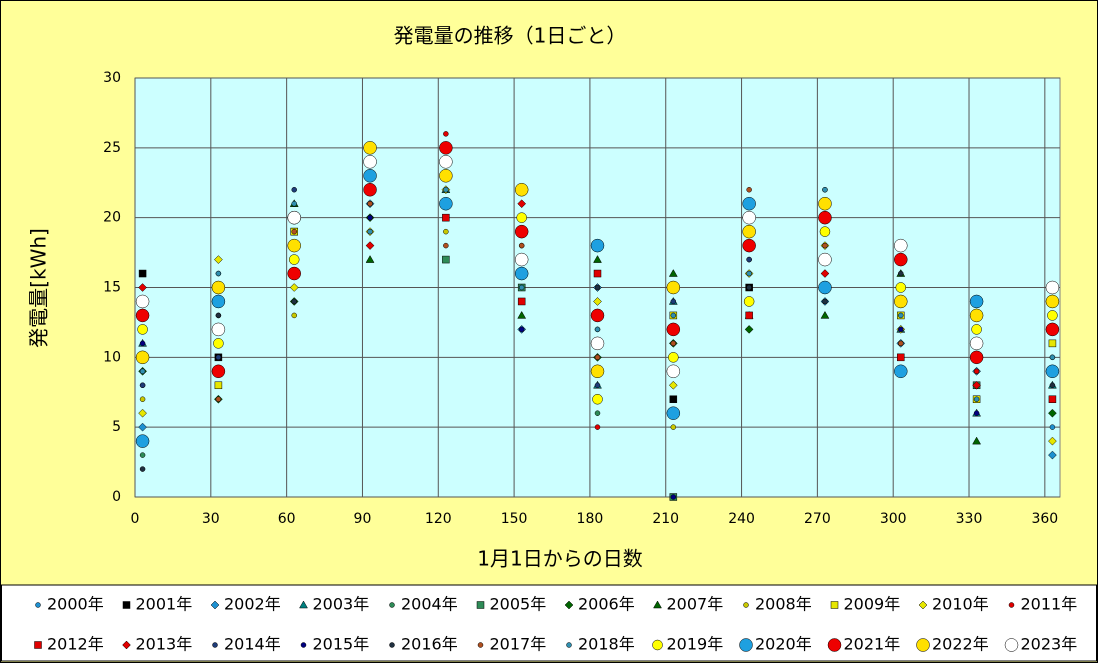  What do you see at coordinates (112, 78) in the screenshot?
I see `y-tick-label: 30` at bounding box center [112, 78].